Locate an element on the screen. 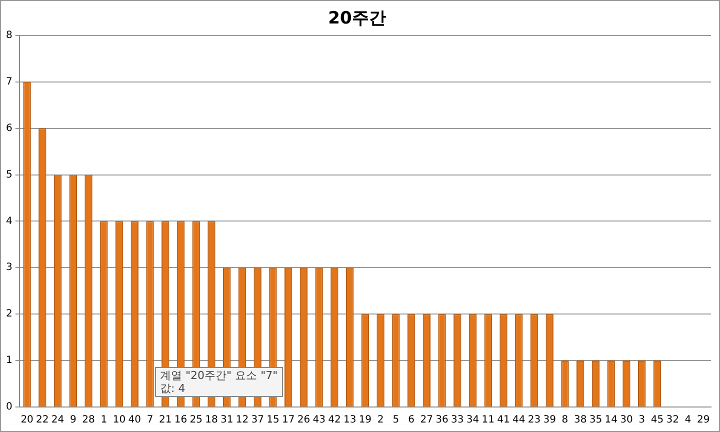  x-tick-label: 43 is located at coordinates (319, 420).